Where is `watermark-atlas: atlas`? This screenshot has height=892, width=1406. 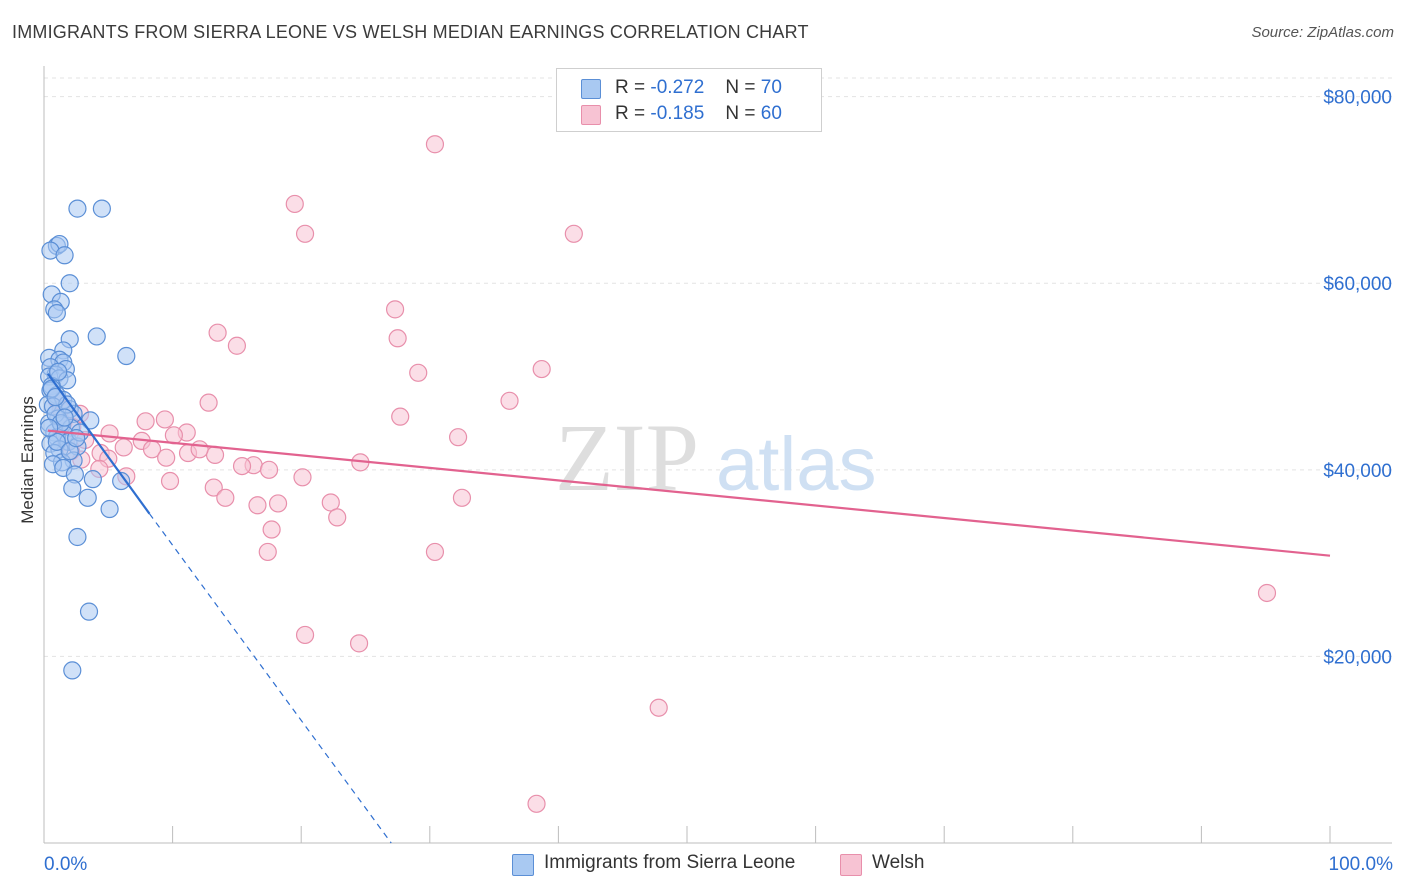 watermark-atlas: atlas is located at coordinates (796, 464).